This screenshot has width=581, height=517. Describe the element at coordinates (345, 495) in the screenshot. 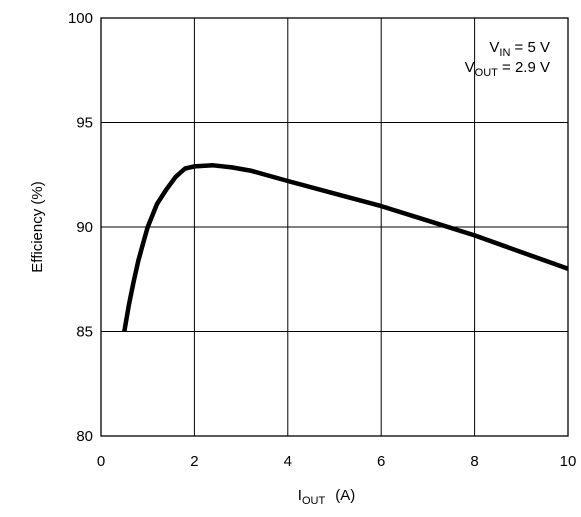

I see `x-axis-title-unit: (A)` at that location.